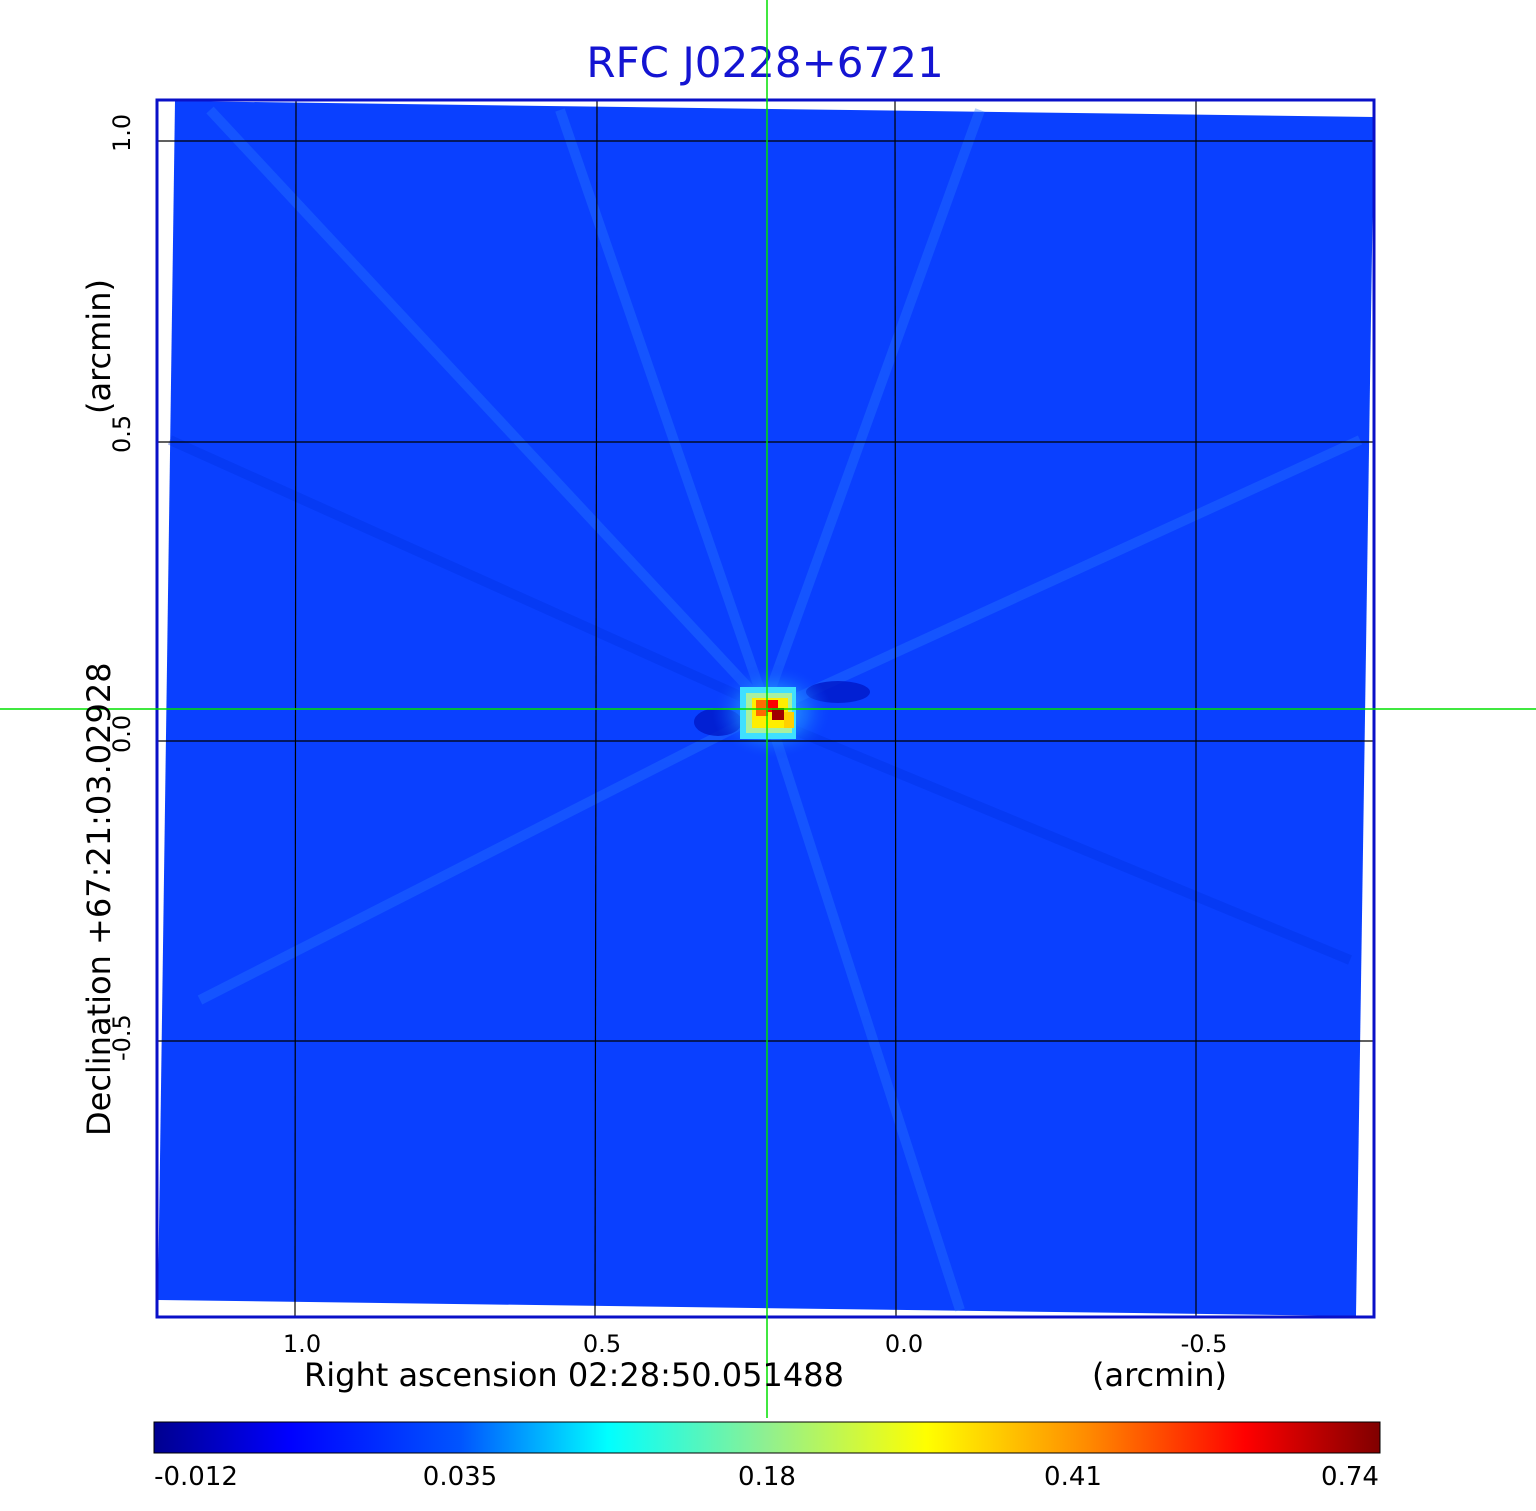  I want to click on y-tick-label: 0.5, so click(122, 433).